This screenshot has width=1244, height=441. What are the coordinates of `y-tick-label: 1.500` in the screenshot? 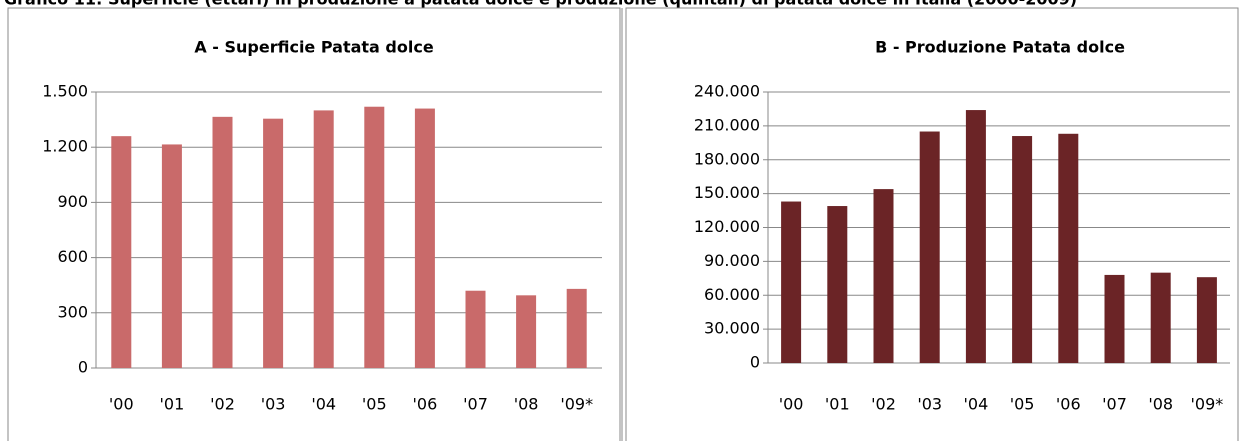 It's located at (65, 91).